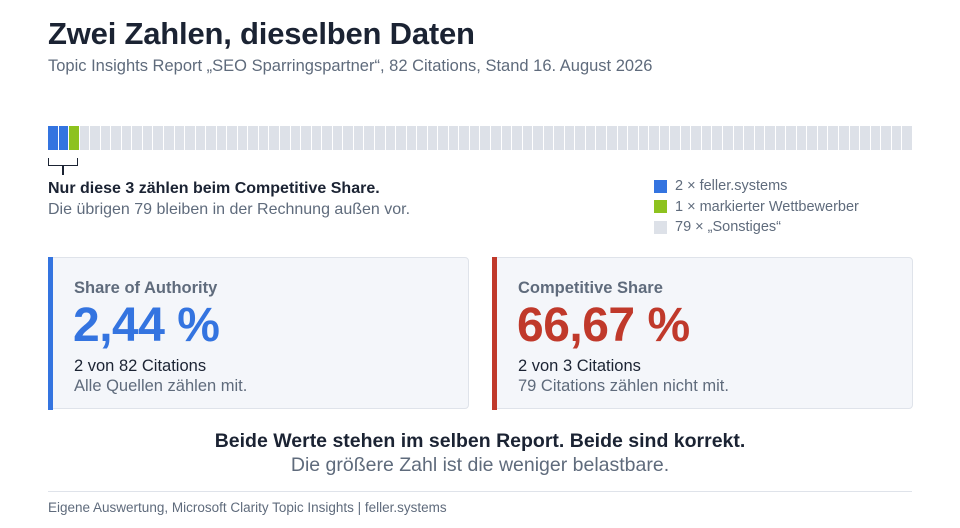 The height and width of the screenshot is (528, 960). Describe the element at coordinates (161, 386) in the screenshot. I see `card-caption: Alle Quellen zählen mit.` at that location.